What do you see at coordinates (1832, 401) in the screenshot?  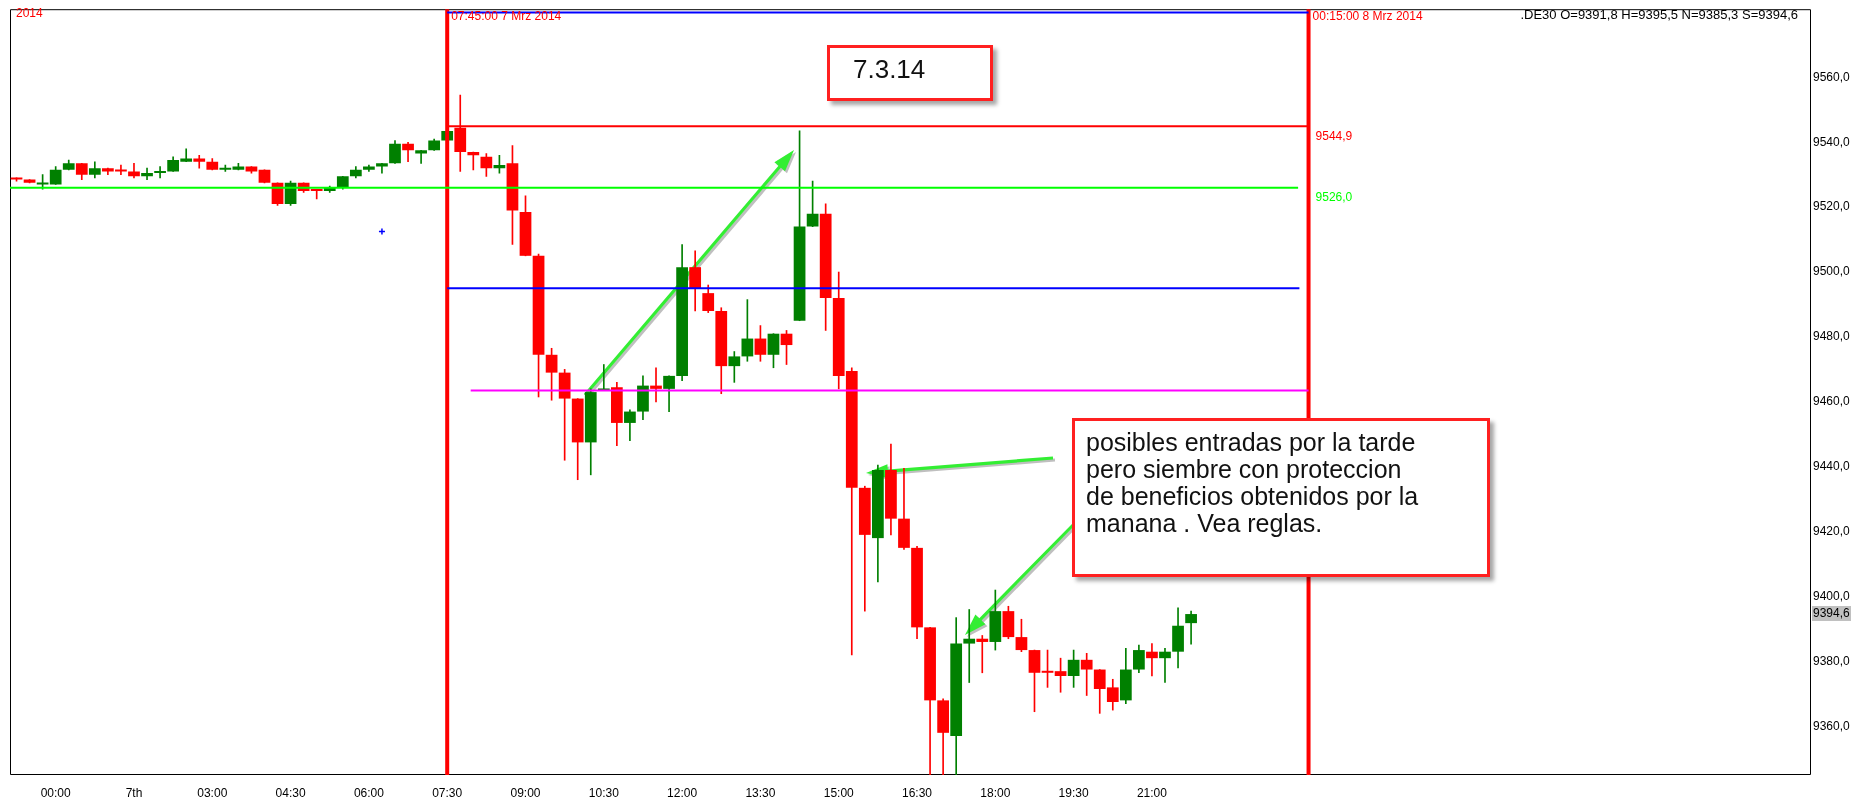 I see `y-tick-label: 9460,0` at bounding box center [1832, 401].